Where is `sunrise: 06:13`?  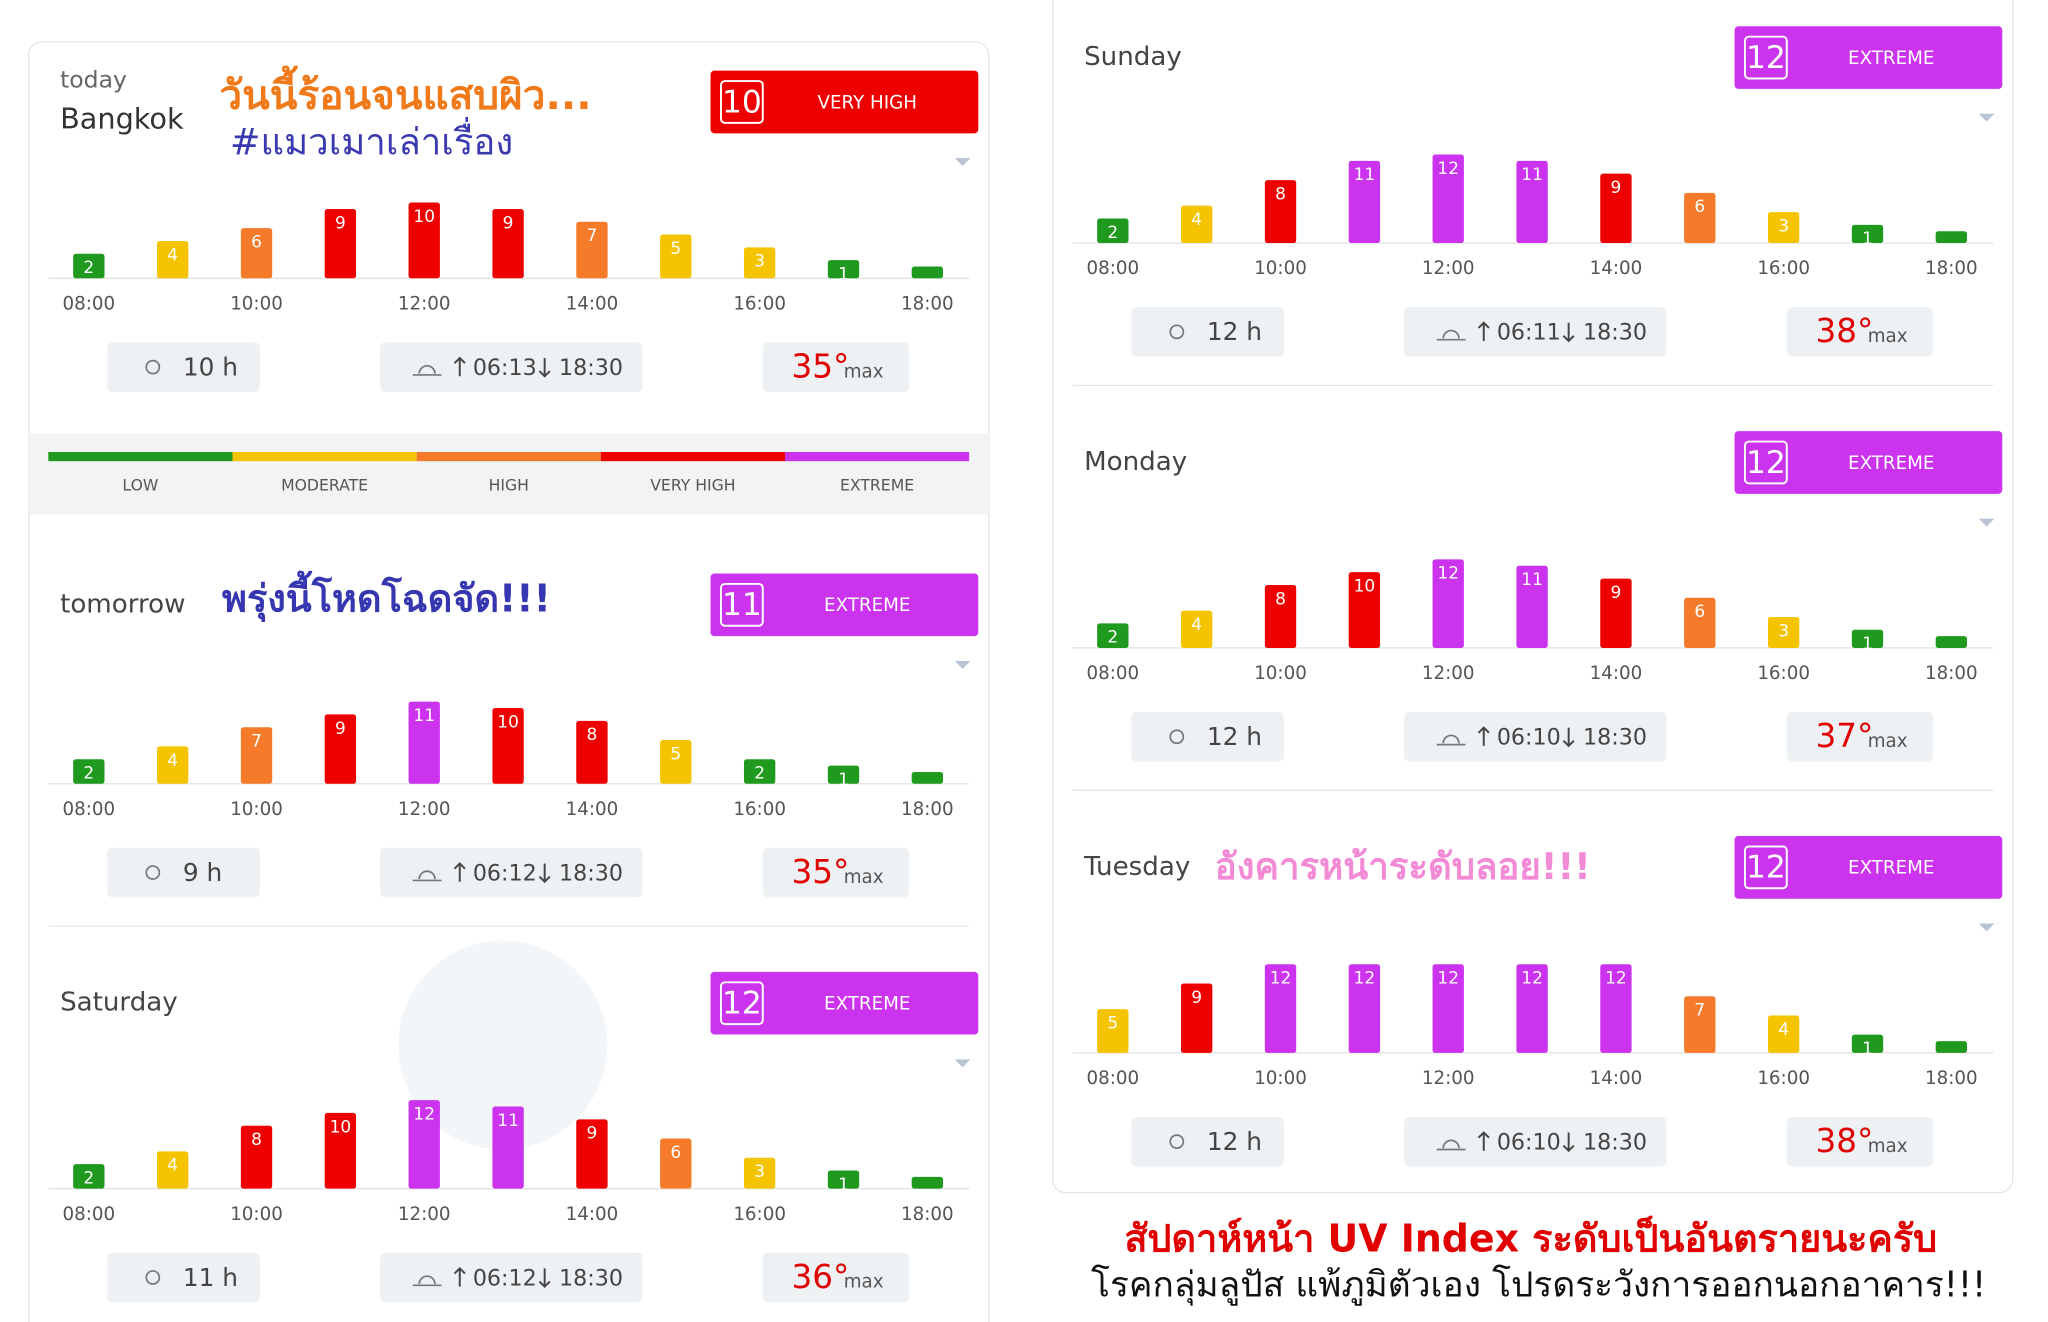
sunrise: 06:13 is located at coordinates (505, 368).